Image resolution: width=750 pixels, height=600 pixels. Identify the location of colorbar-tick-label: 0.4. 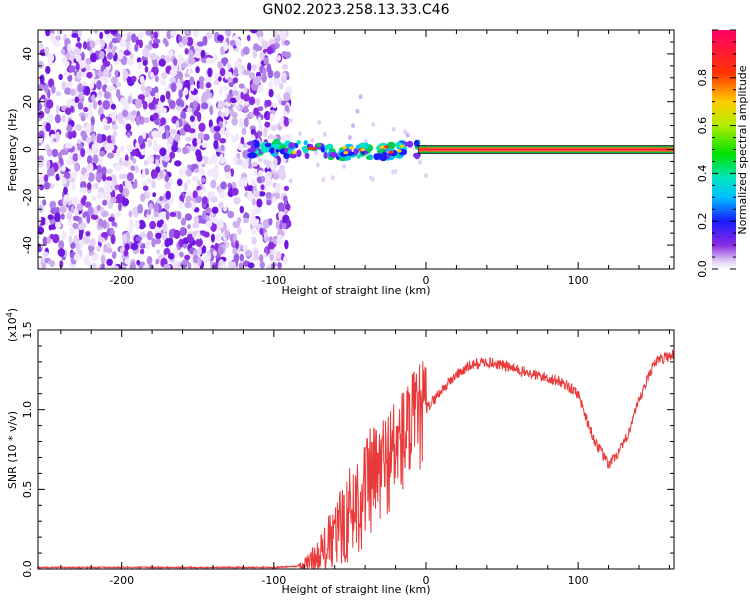
(702, 174).